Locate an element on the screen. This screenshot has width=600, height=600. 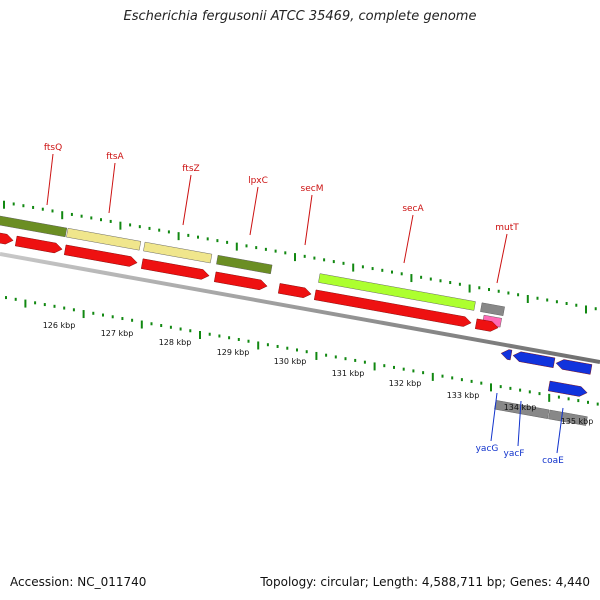
gene-label: mutT is located at coordinates (507, 228).